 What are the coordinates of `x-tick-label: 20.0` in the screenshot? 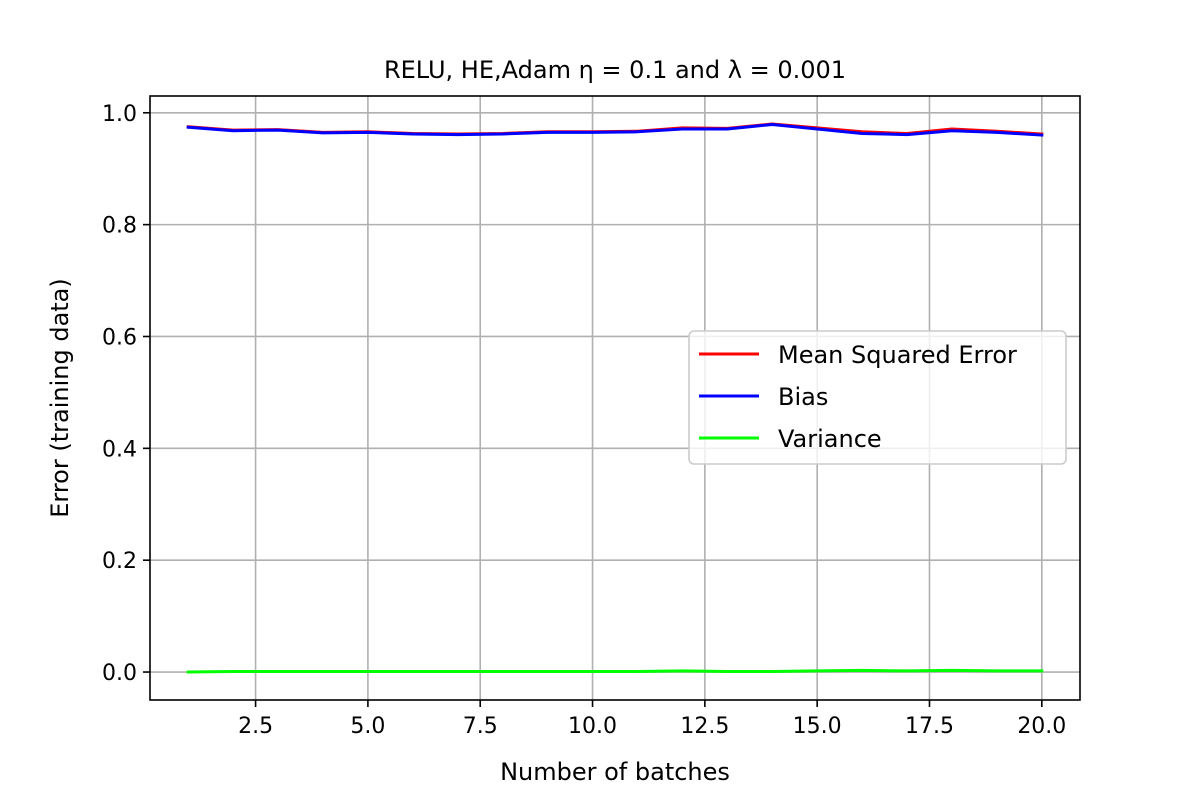 It's located at (1041, 726).